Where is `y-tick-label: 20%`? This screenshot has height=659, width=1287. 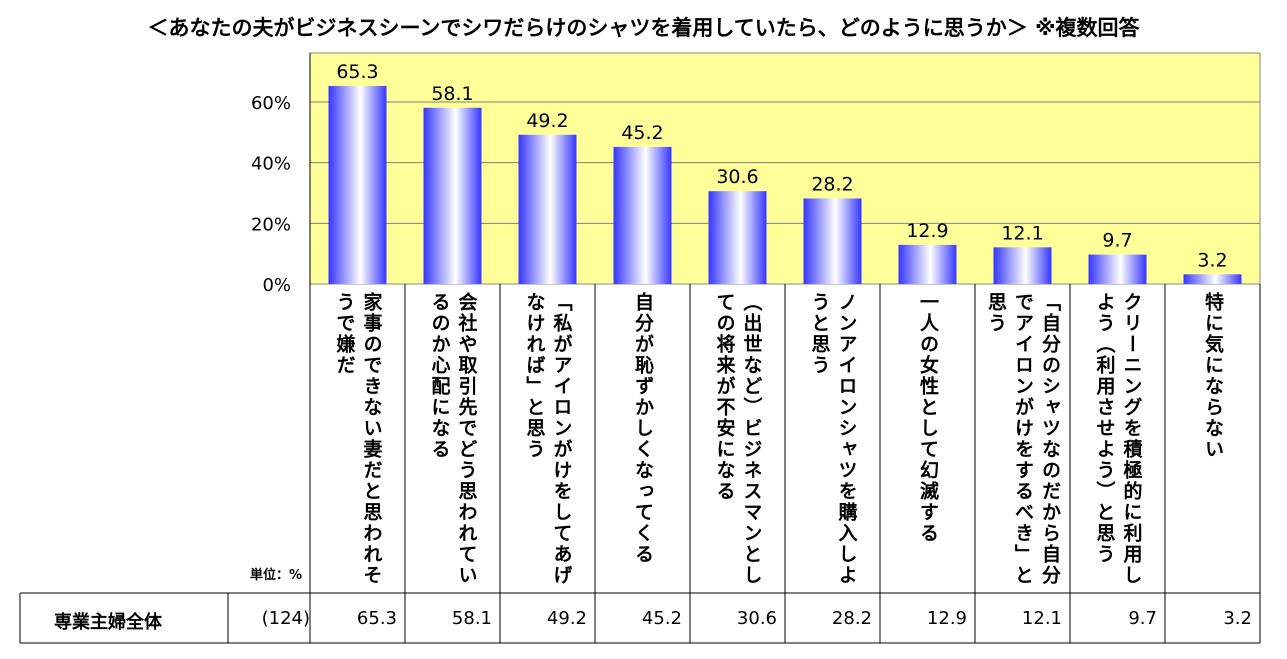 y-tick-label: 20% is located at coordinates (271, 224).